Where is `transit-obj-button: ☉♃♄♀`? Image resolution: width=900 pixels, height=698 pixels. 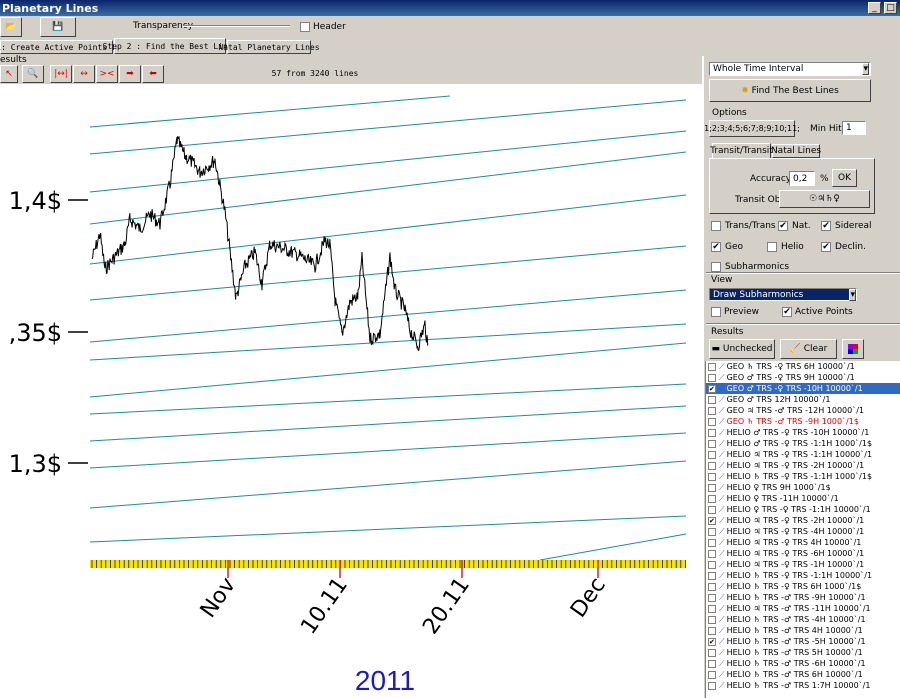 transit-obj-button: ☉♃♄♀ is located at coordinates (824, 199).